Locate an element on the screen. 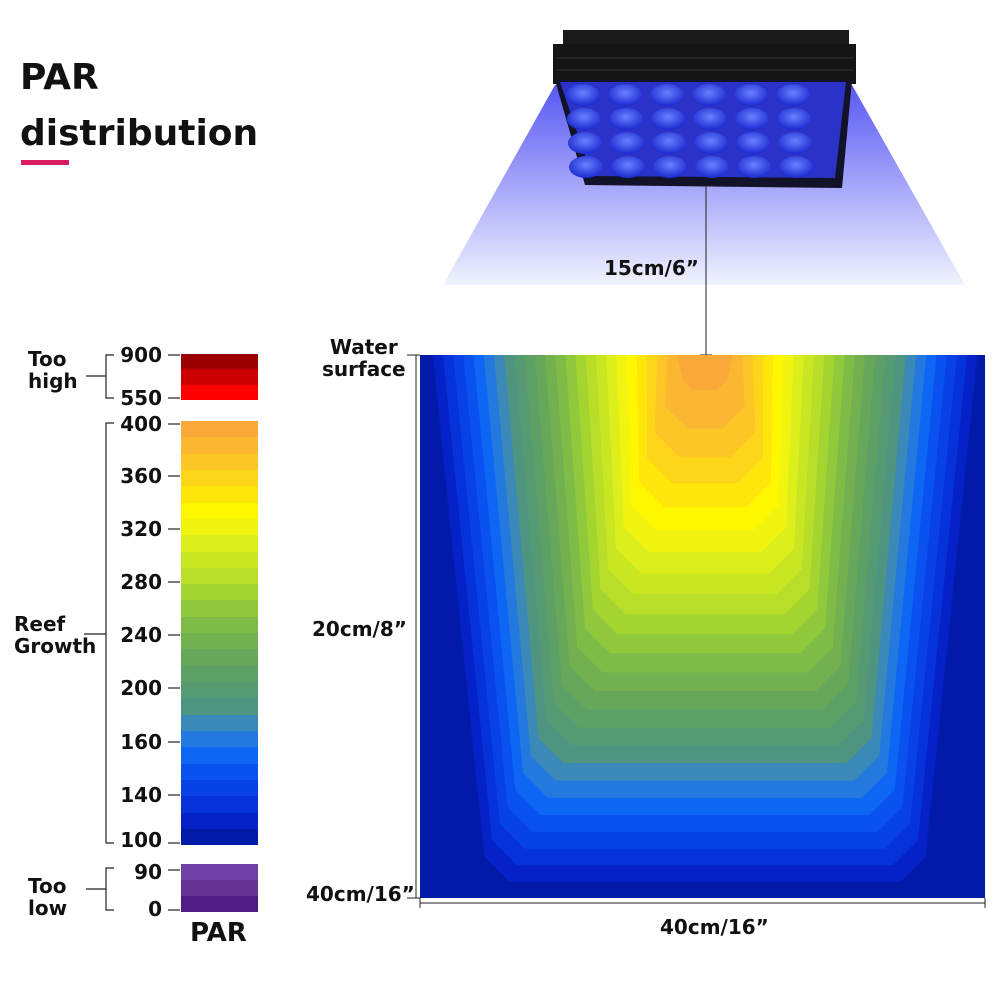  too-low-bracket is located at coordinates (100, 889).